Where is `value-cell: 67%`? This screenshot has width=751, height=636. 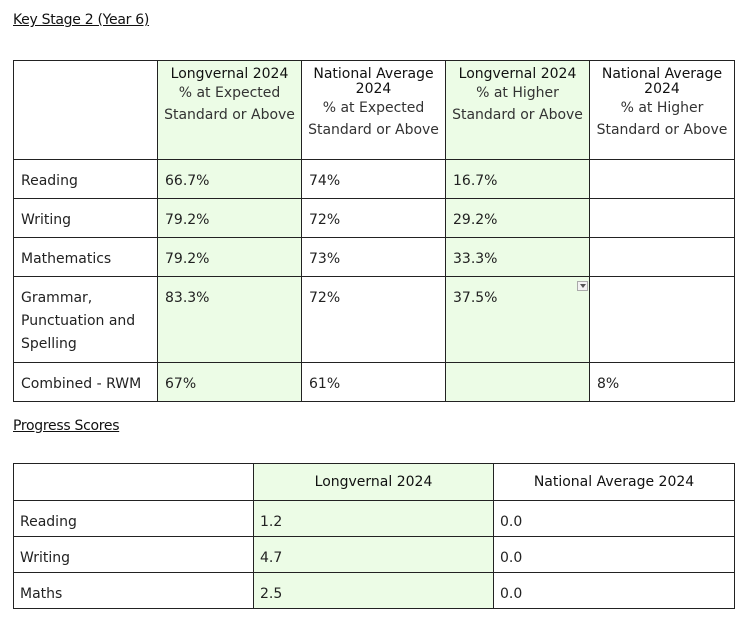
value-cell: 67% is located at coordinates (229, 382).